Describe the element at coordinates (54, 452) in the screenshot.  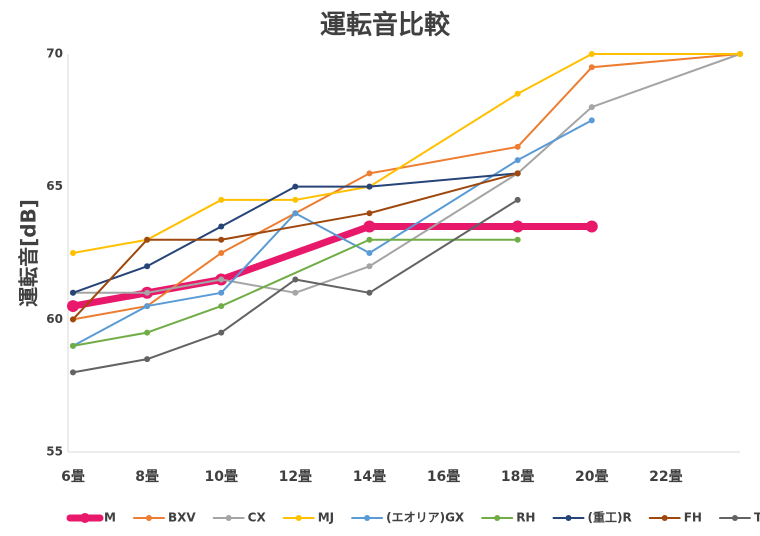
I see `y-tick-label: 55` at that location.